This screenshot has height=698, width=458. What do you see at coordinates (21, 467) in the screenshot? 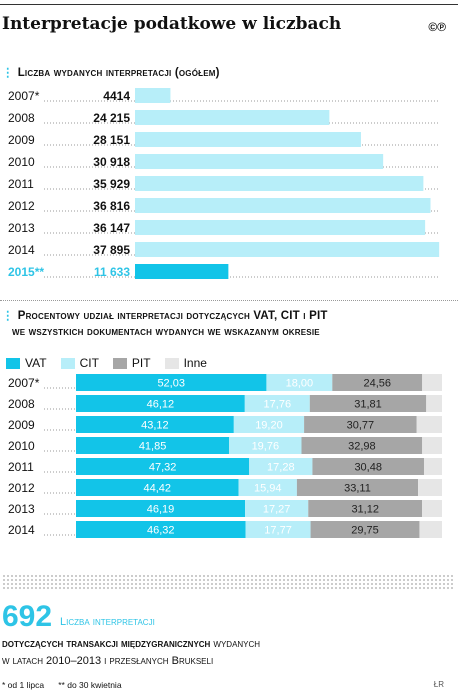
I see `chart2-category-label: 2011` at bounding box center [21, 467].